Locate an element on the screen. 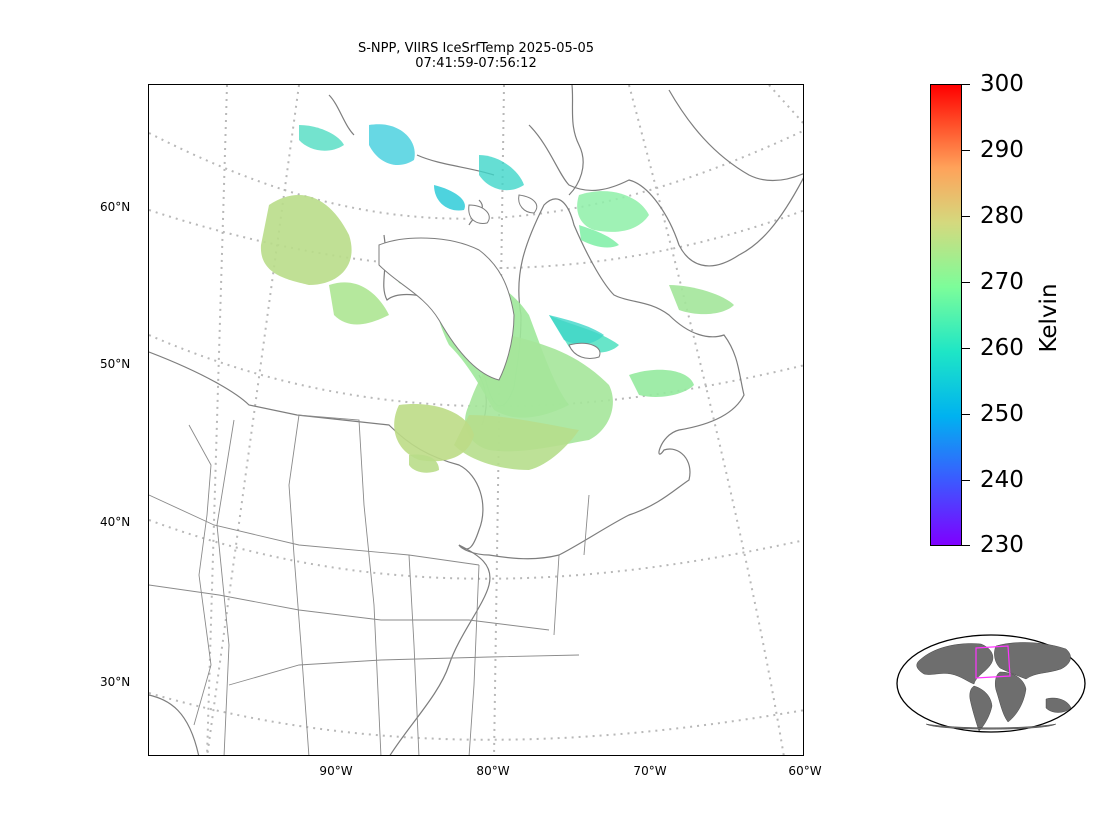 This screenshot has width=1120, height=840. overview-continents is located at coordinates (994, 687).